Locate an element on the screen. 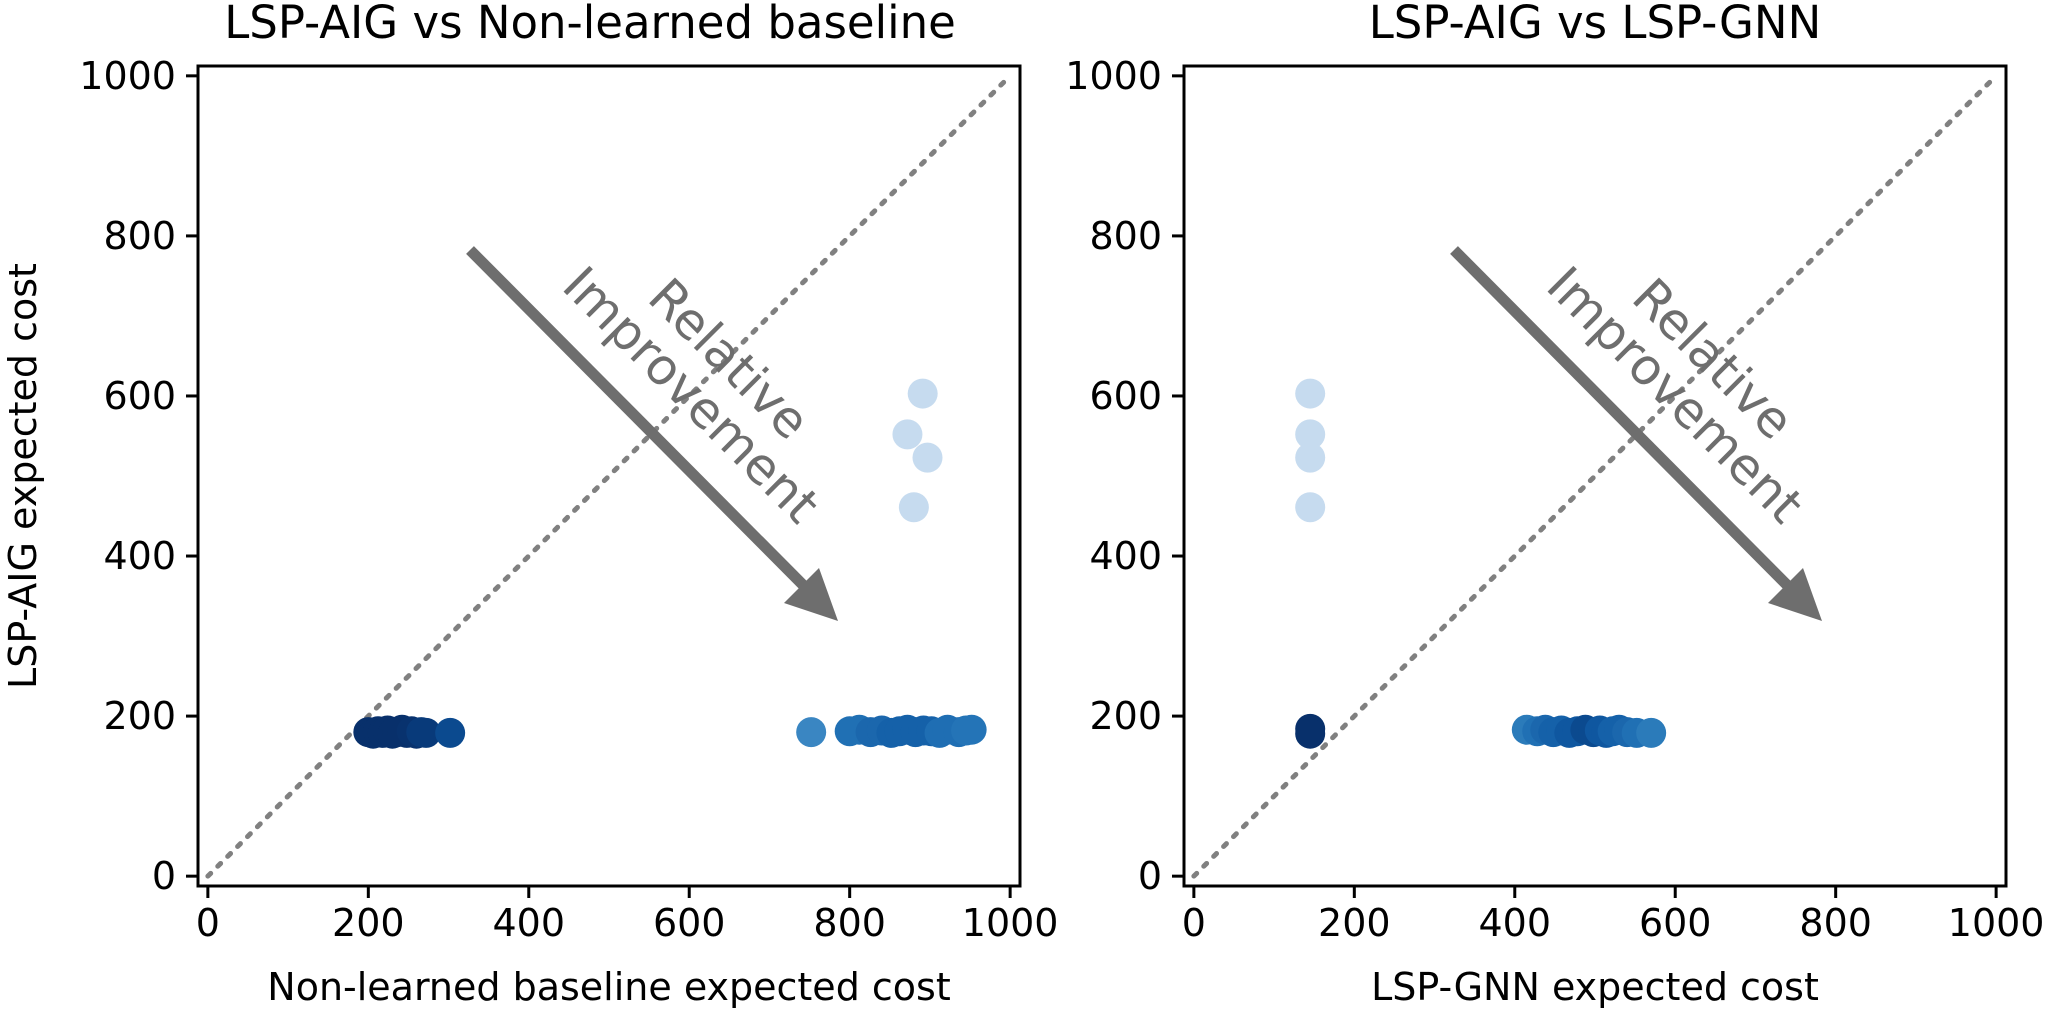 This screenshot has width=2054, height=1013. improvement-annotation-left: Relative Improvement is located at coordinates (652, 433).